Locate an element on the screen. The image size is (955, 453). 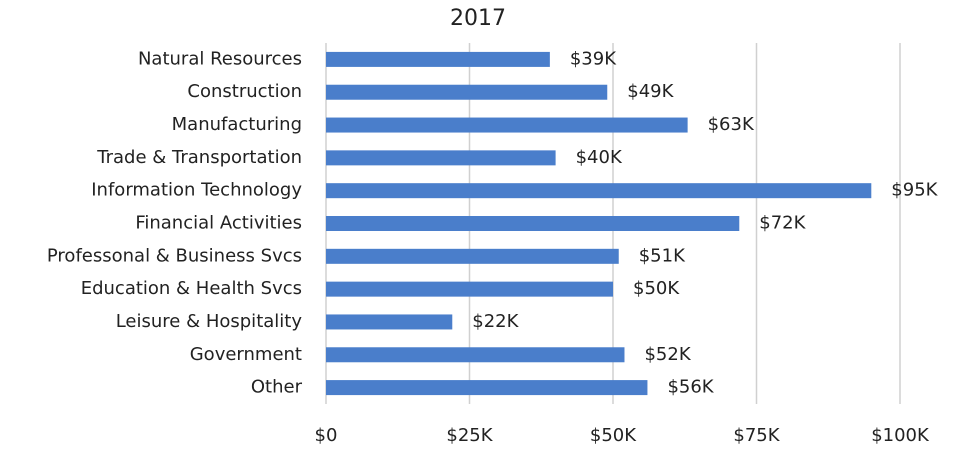
data-label: $40K is located at coordinates (599, 157).